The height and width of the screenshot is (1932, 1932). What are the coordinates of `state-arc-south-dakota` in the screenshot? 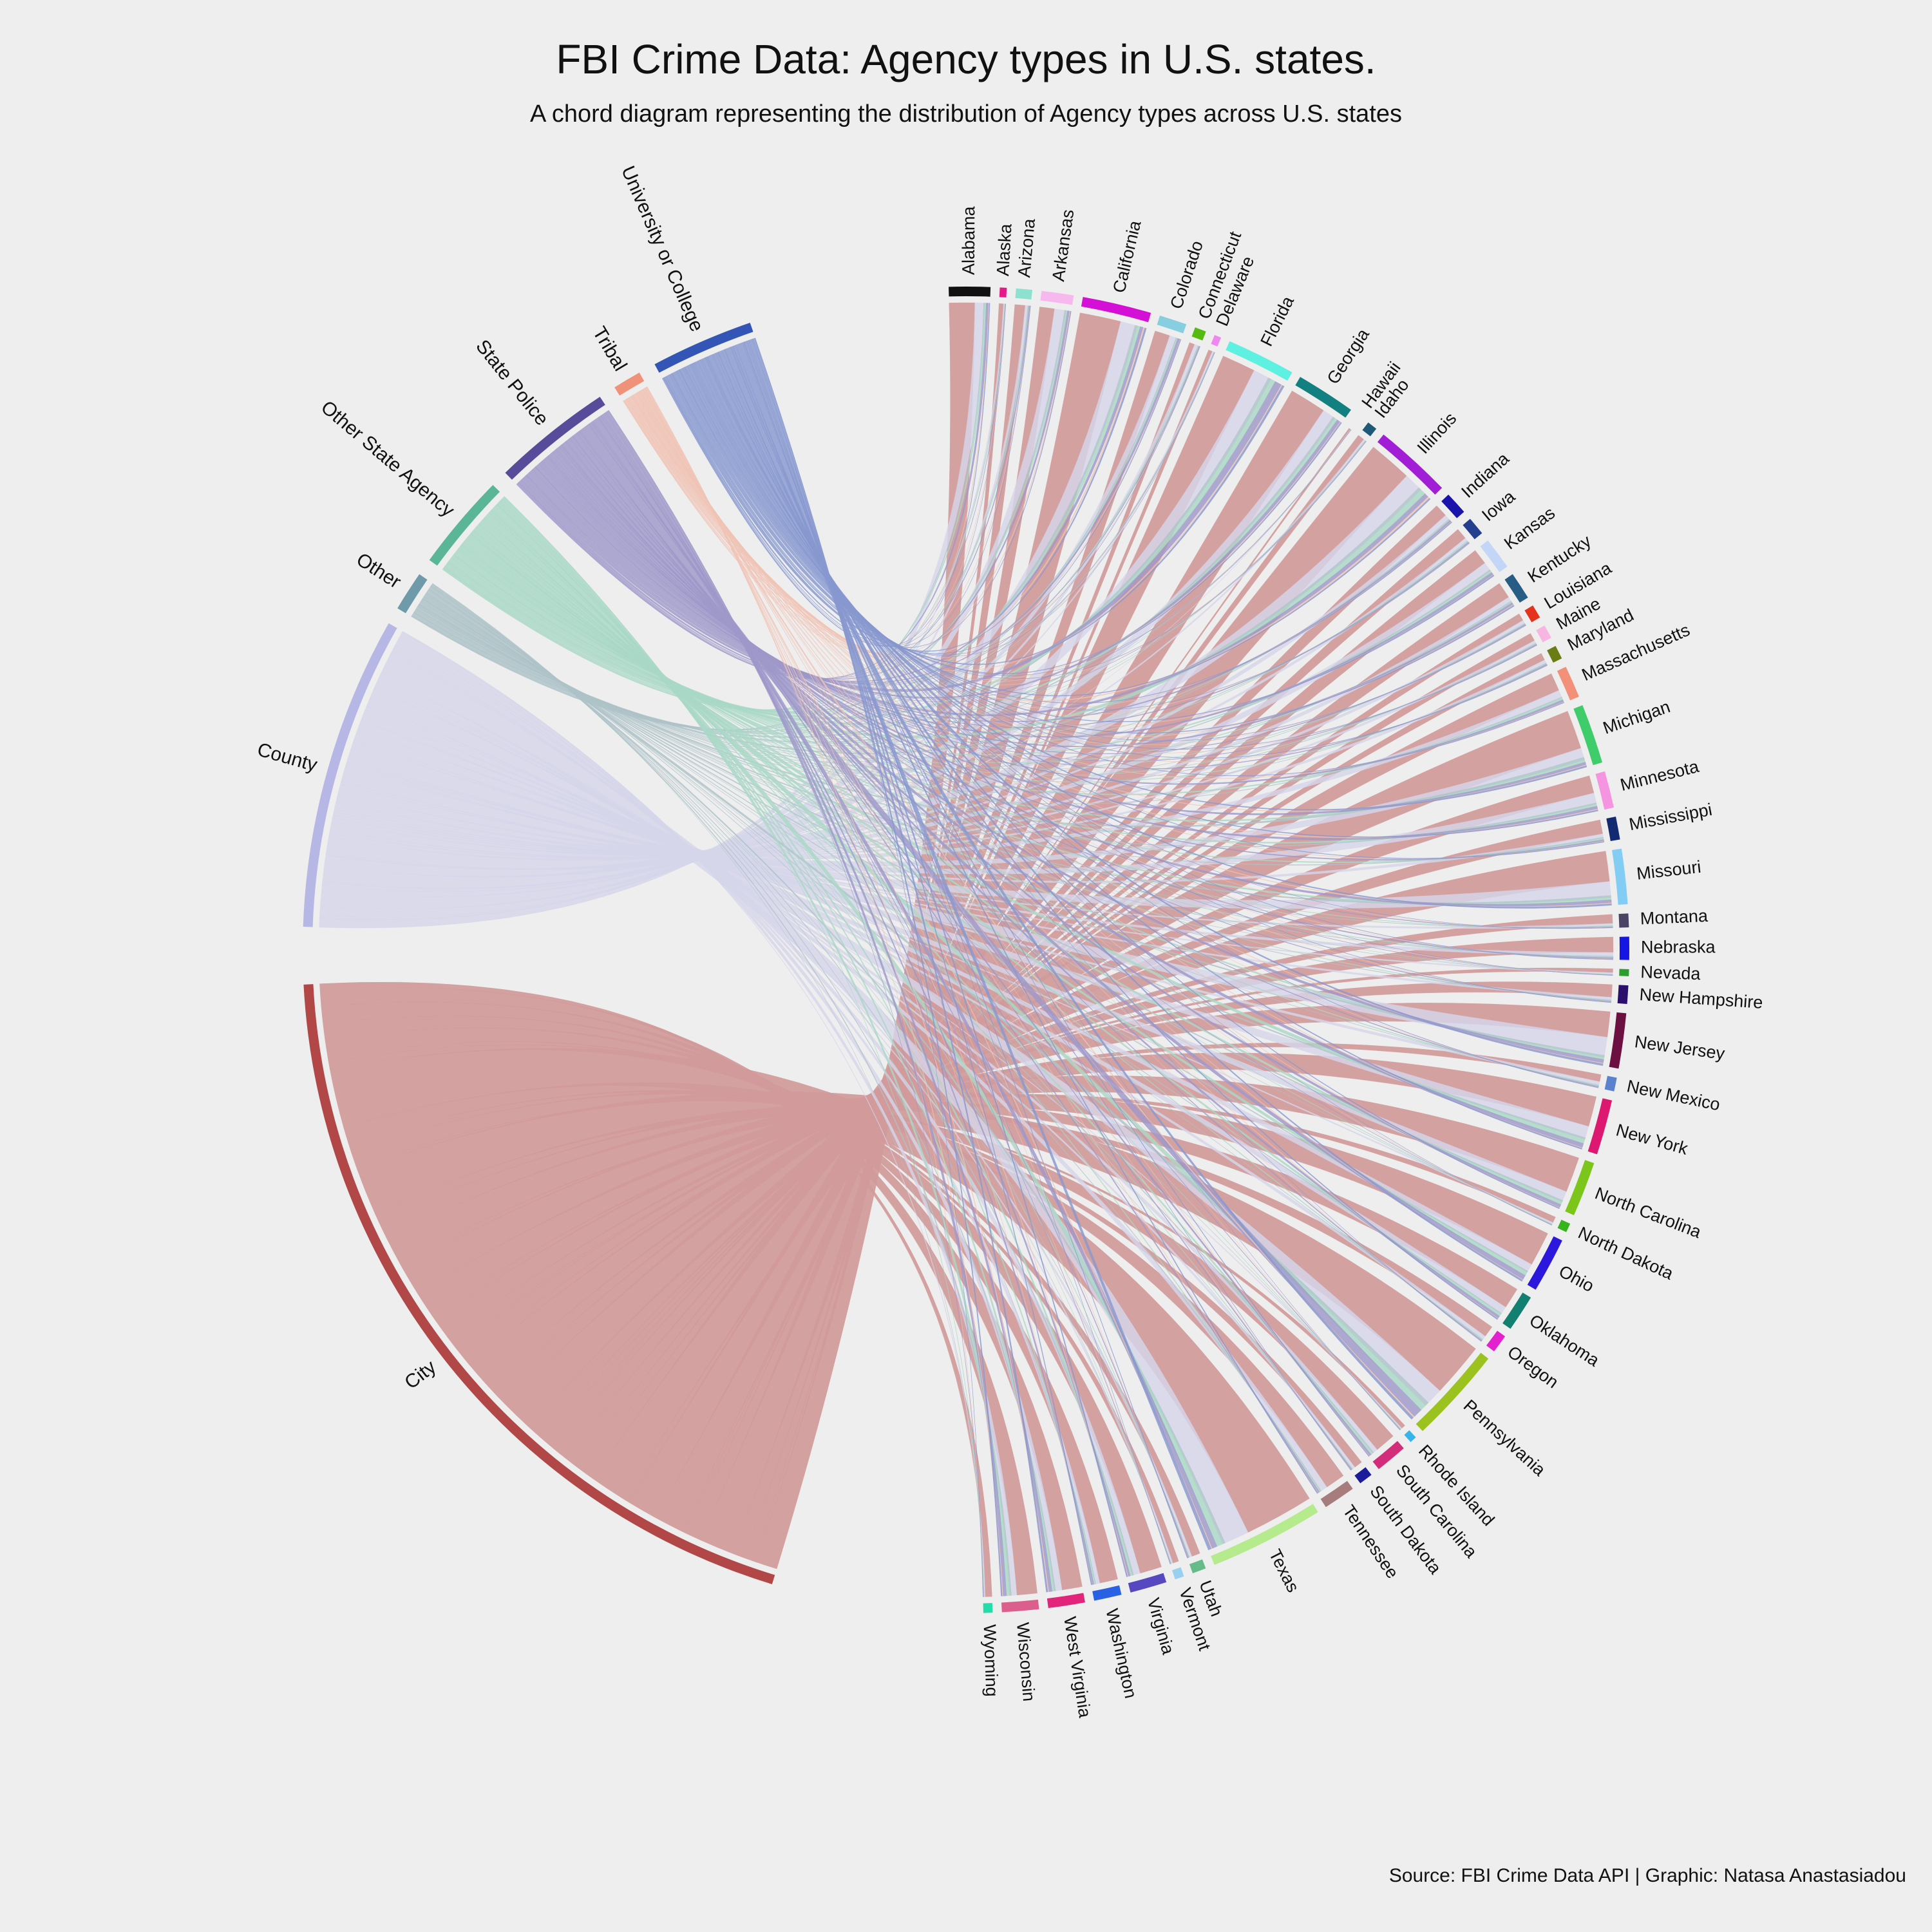 It's located at (1363, 1475).